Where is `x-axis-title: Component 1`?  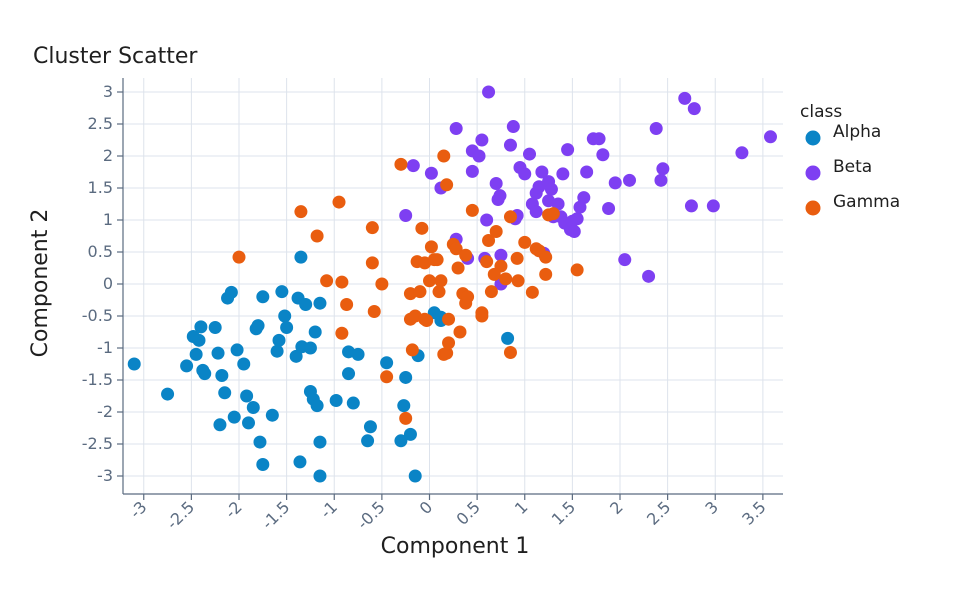 x-axis-title: Component 1 is located at coordinates (455, 546).